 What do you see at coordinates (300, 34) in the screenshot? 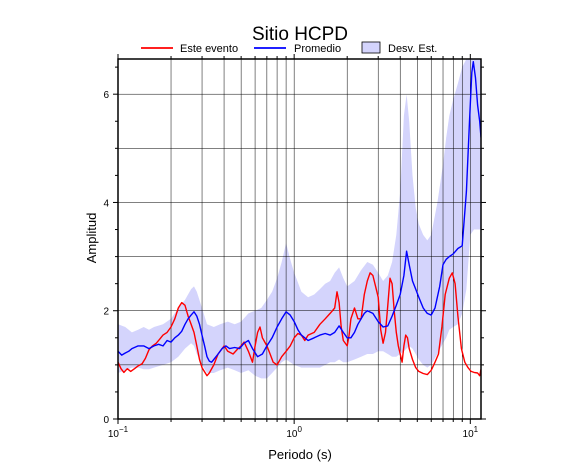
I see `chart-title: Sitio HCPD` at bounding box center [300, 34].